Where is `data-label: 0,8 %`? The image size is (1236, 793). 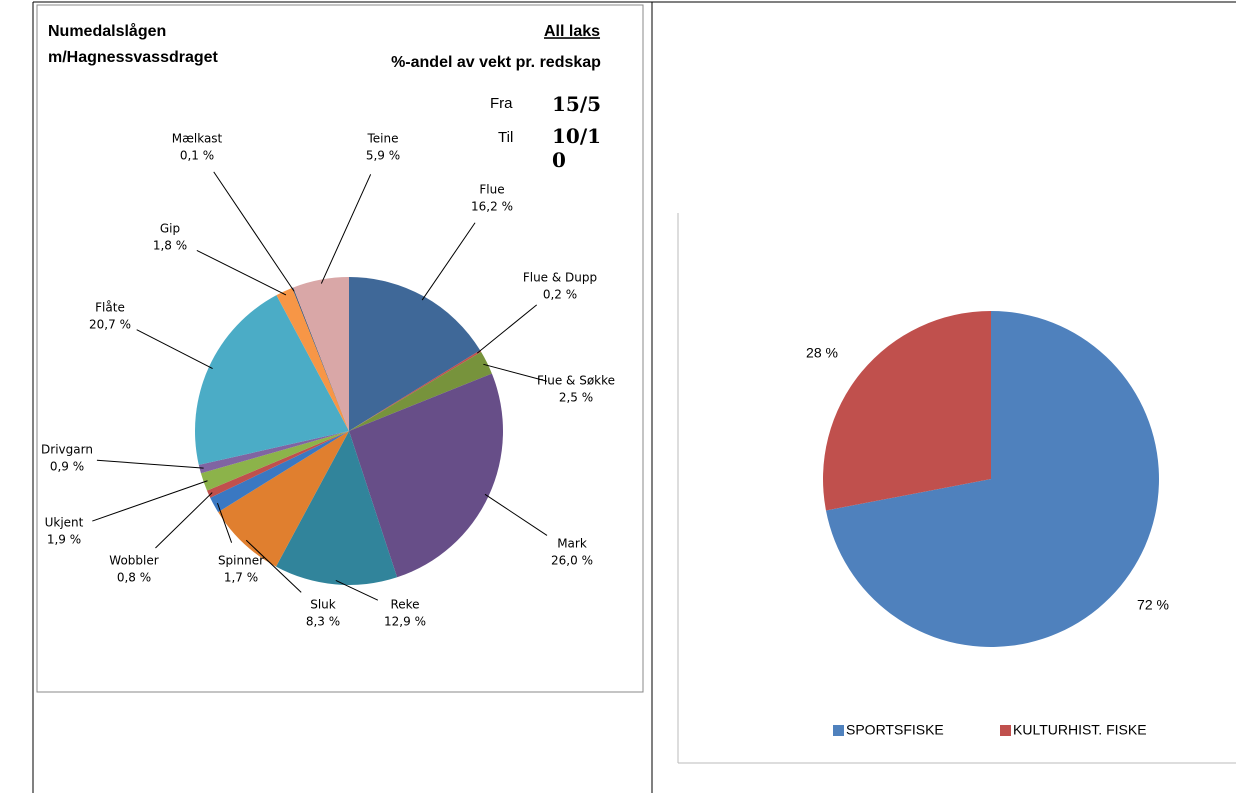
data-label: 0,8 % is located at coordinates (134, 578).